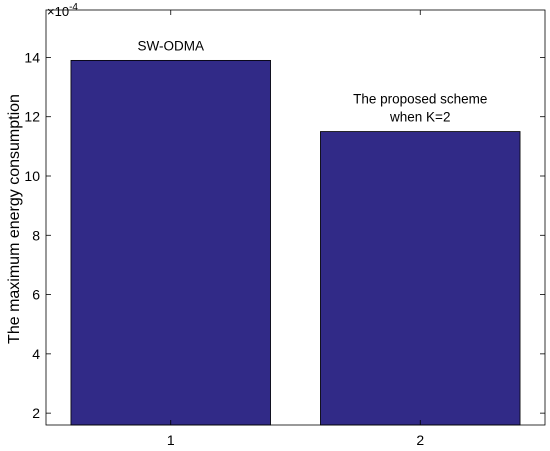  Describe the element at coordinates (32, 117) in the screenshot. I see `y-tick-label: 12` at that location.